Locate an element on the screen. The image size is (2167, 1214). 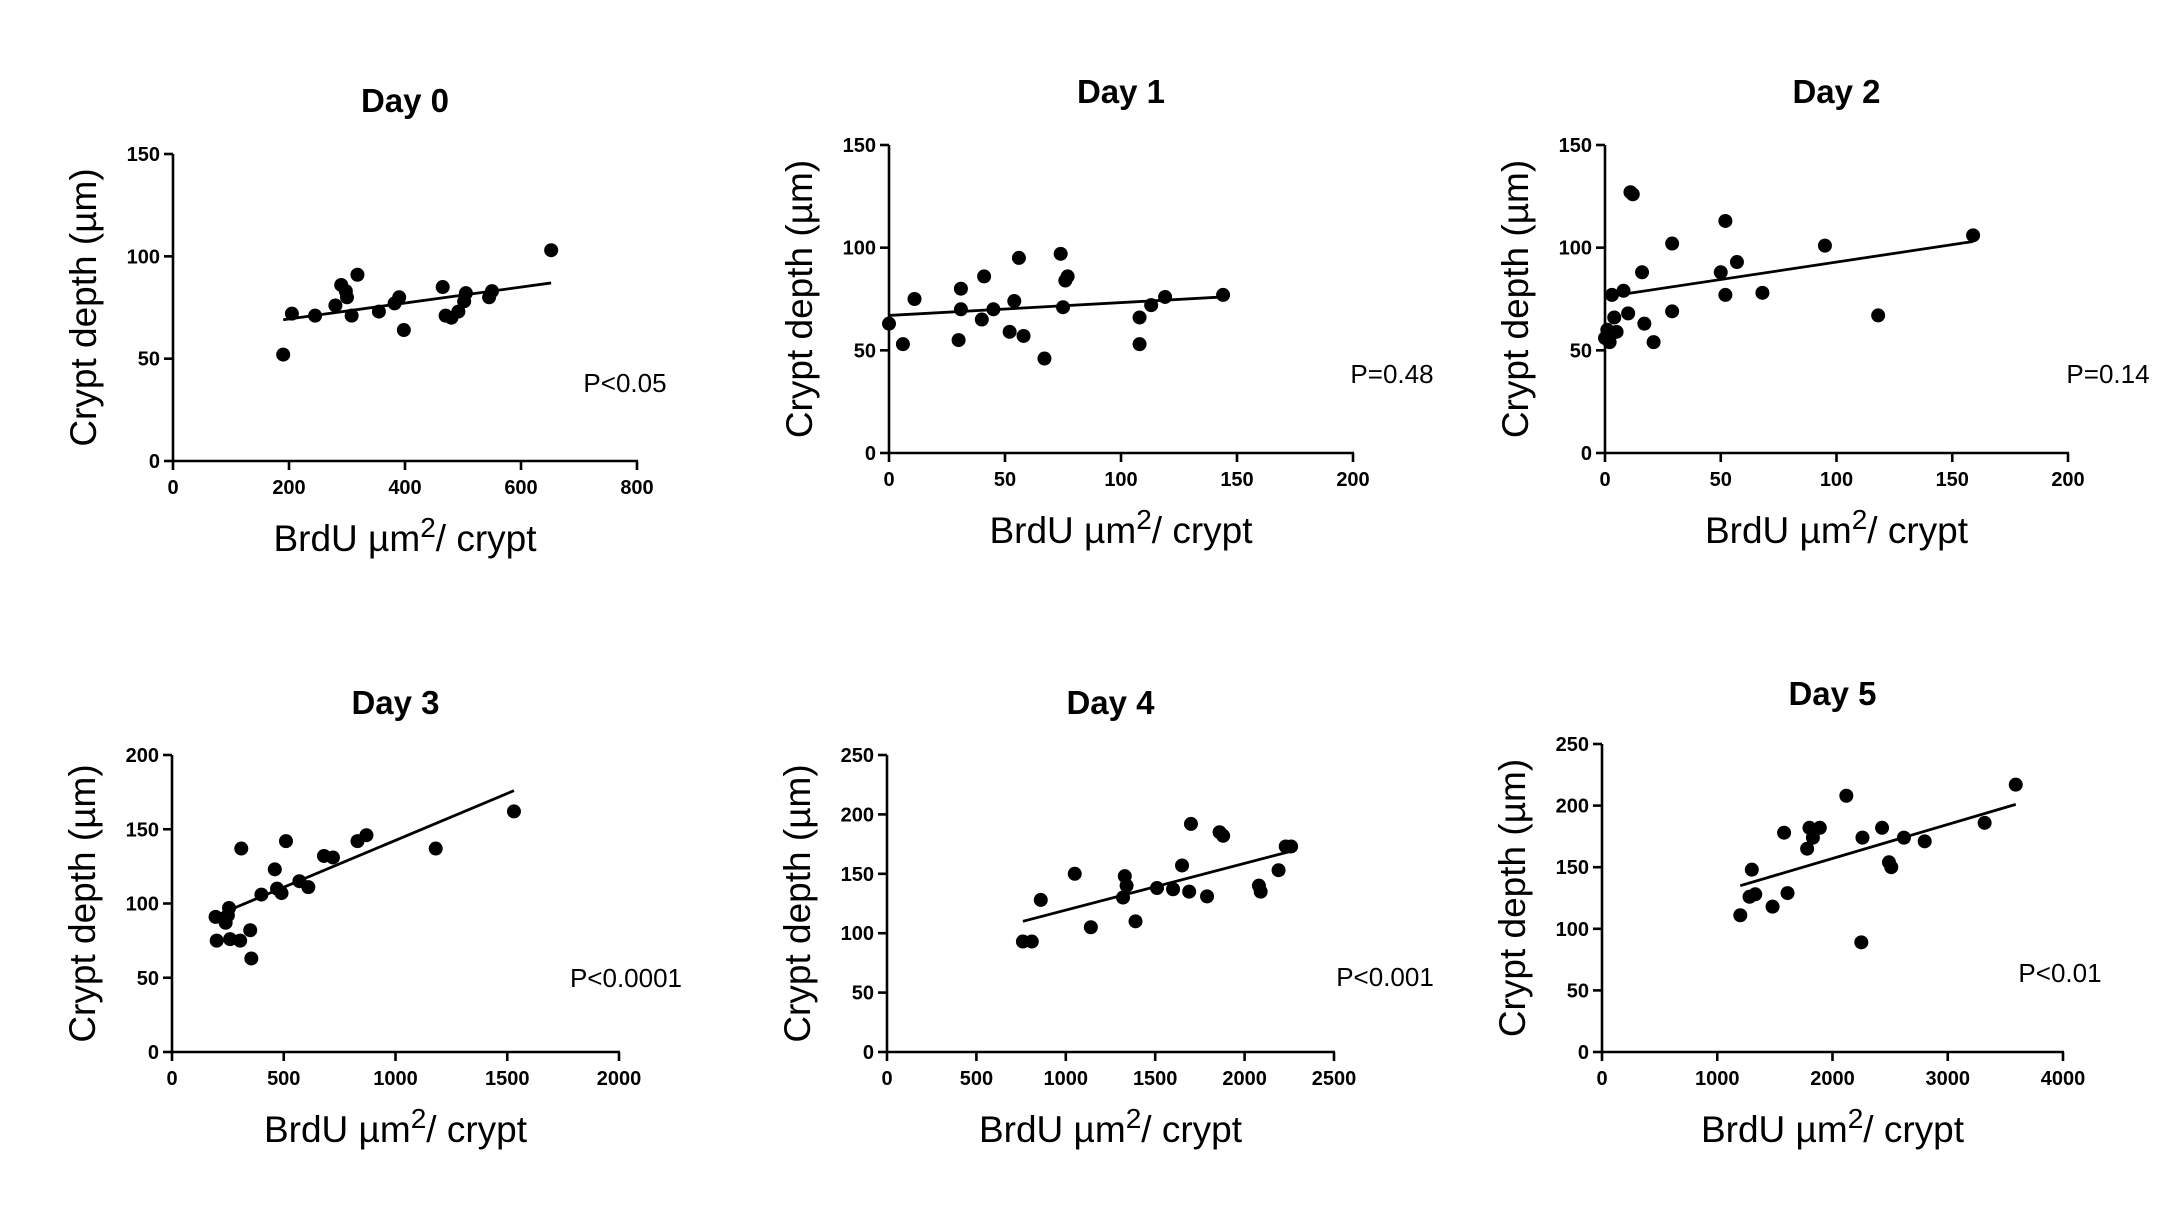
p-value-annotation: P=0.48 is located at coordinates (1391, 374).